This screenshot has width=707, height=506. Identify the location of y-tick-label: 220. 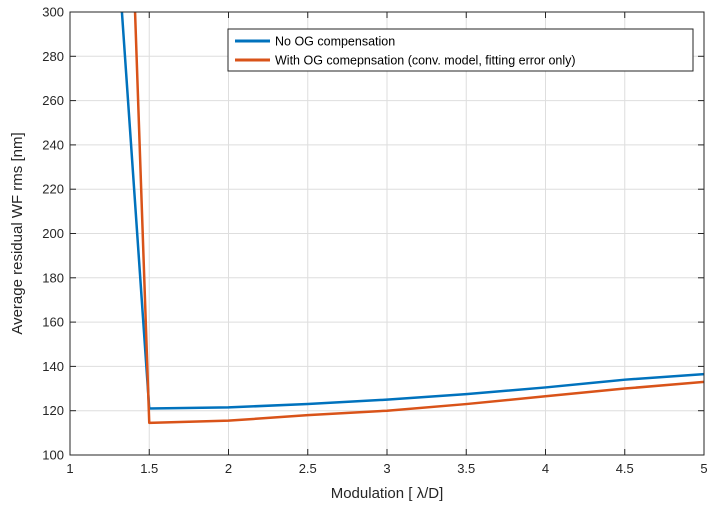
(53, 189).